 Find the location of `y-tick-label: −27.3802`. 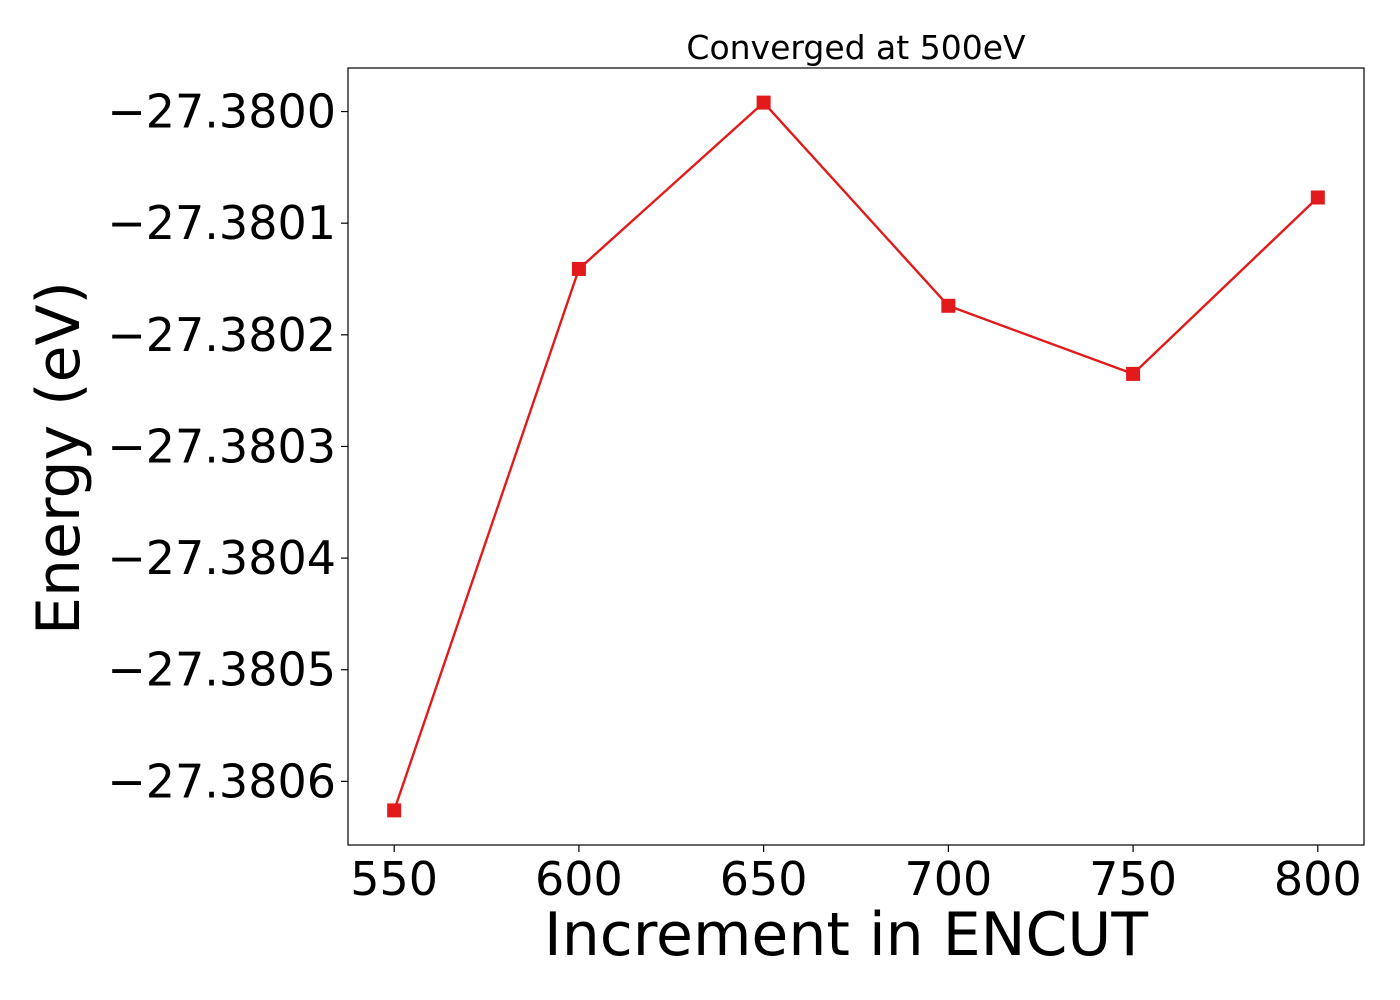

y-tick-label: −27.3802 is located at coordinates (221, 335).